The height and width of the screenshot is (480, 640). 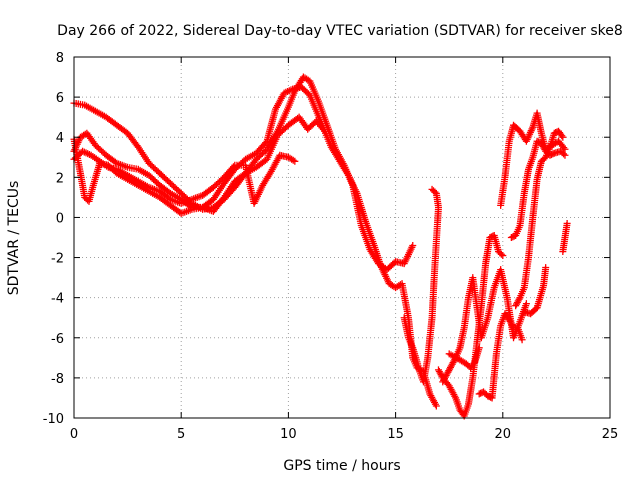 What do you see at coordinates (53, 419) in the screenshot?
I see `y-tick-label: -10` at bounding box center [53, 419].